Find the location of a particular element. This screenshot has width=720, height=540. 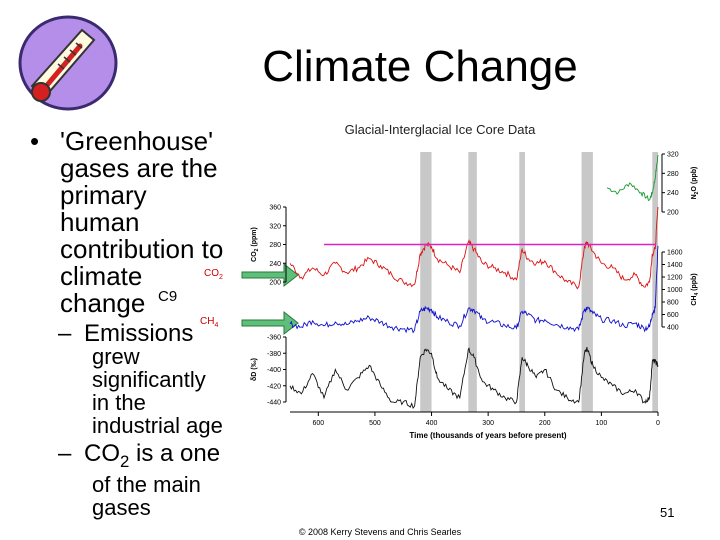

y-tick-label: -420 is located at coordinates (274, 386).